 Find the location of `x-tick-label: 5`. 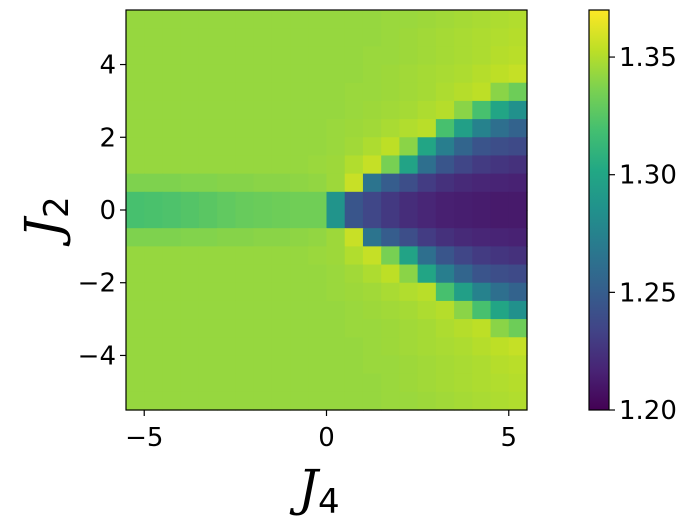

x-tick-label: 5 is located at coordinates (508, 438).